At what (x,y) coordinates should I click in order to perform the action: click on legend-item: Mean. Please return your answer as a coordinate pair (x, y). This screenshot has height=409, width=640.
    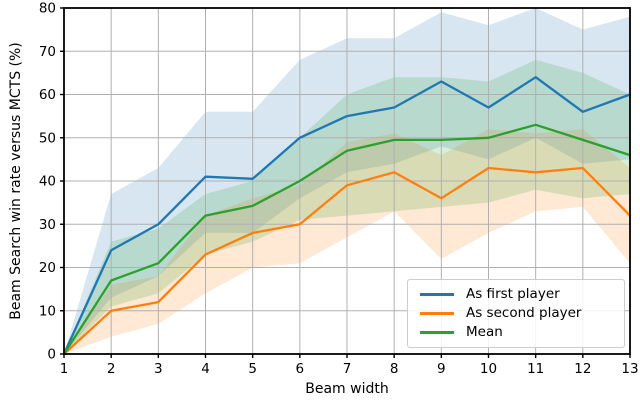
    Looking at the image, I should click on (516, 332).